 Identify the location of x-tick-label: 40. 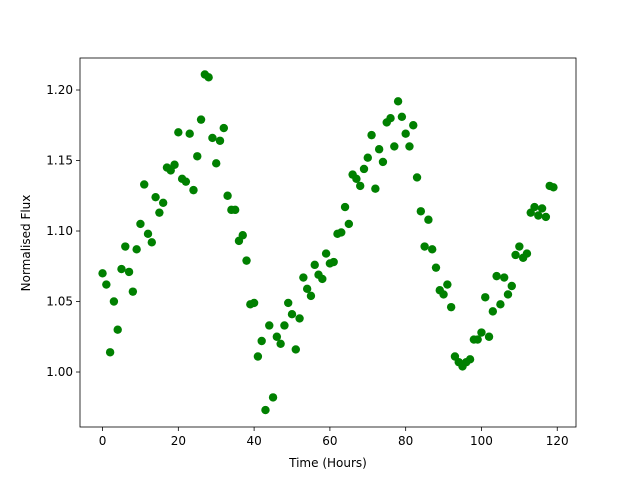
(253, 441).